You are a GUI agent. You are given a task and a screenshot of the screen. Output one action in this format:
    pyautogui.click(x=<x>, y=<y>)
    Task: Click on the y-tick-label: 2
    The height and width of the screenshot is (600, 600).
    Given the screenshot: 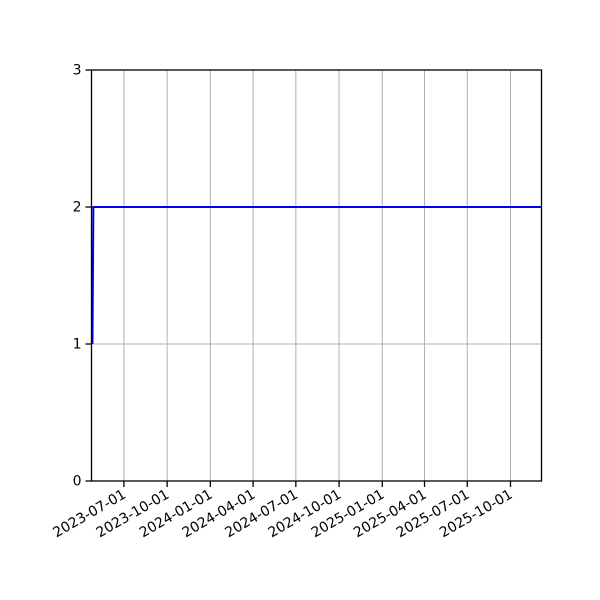 What is the action you would take?
    pyautogui.click(x=77, y=207)
    